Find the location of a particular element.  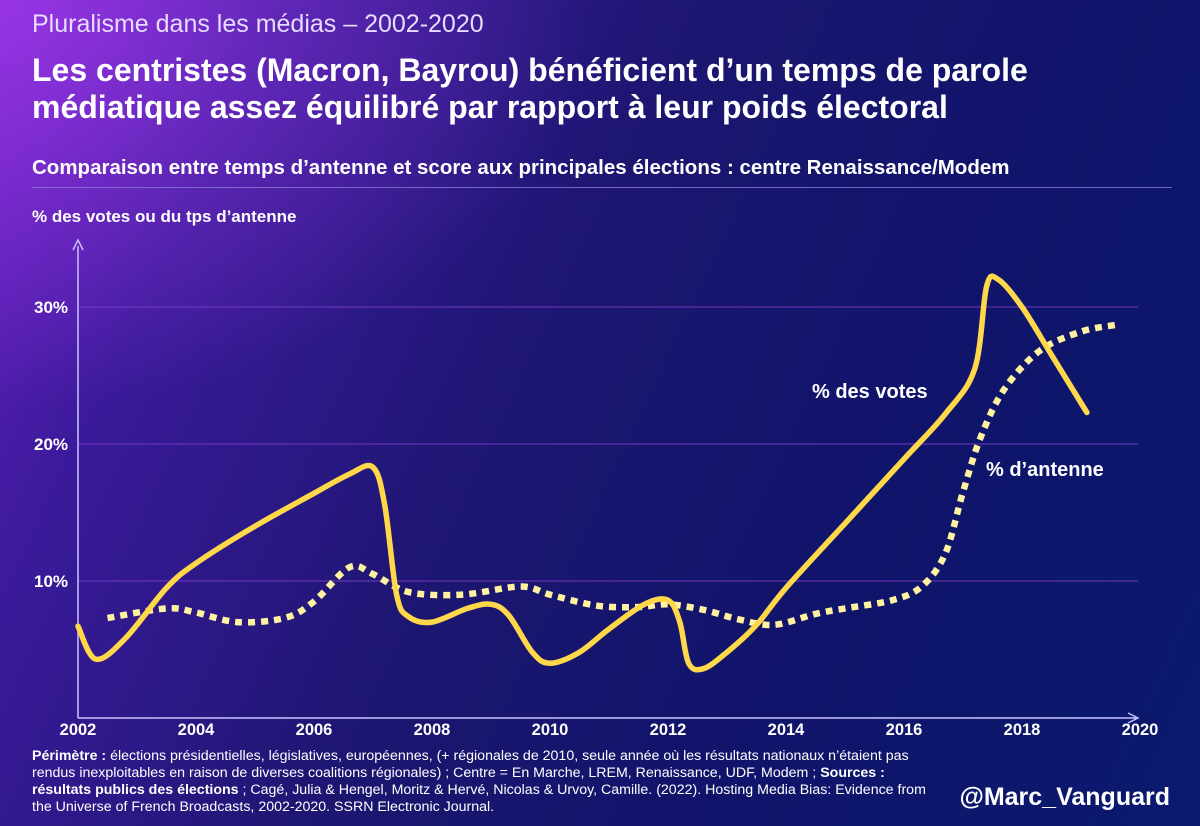

x-tick-label-2008: 2008 is located at coordinates (432, 730).